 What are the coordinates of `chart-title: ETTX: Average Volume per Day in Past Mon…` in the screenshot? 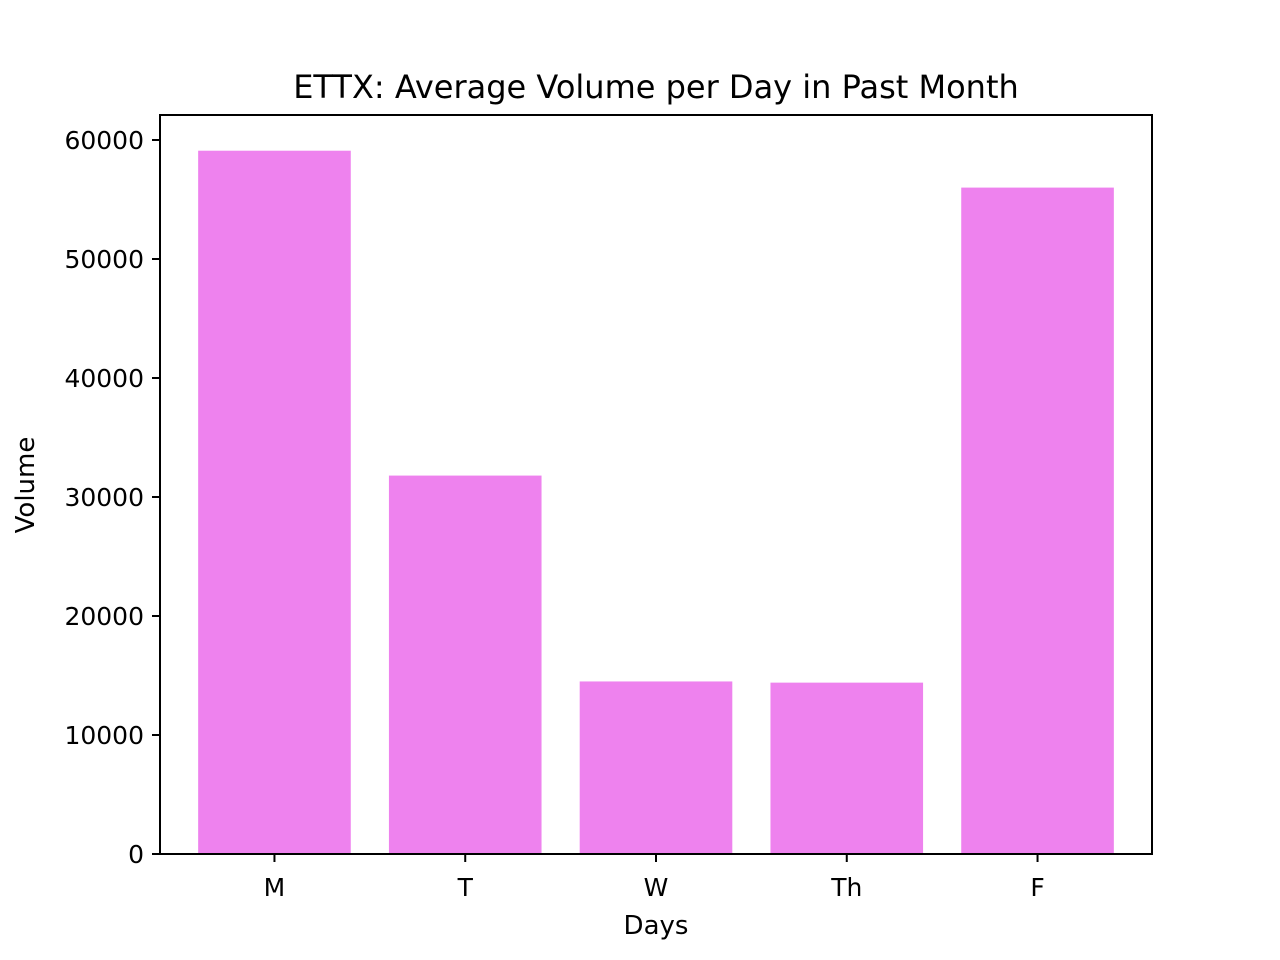 It's located at (656, 87).